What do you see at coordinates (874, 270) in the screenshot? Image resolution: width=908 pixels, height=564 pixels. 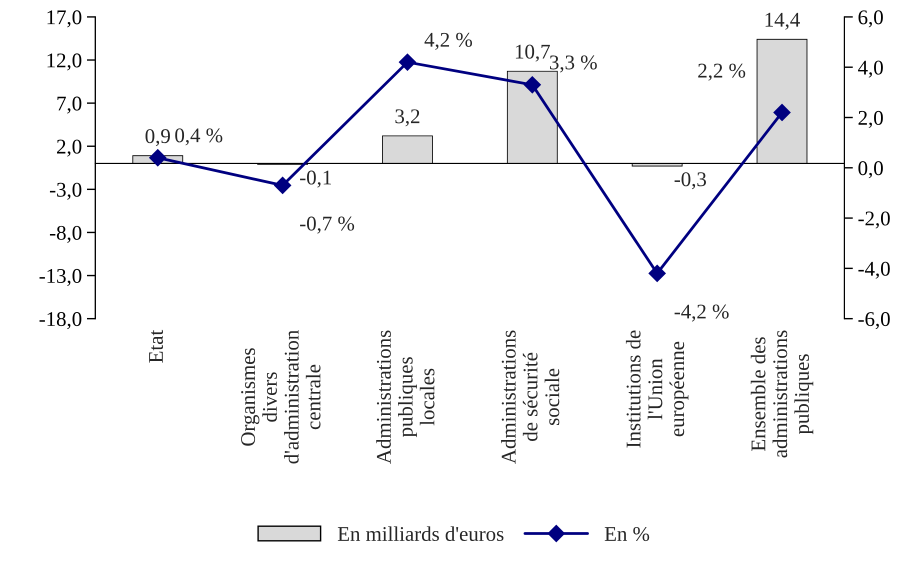 I see `y2-tick-label: -4,0` at bounding box center [874, 270].